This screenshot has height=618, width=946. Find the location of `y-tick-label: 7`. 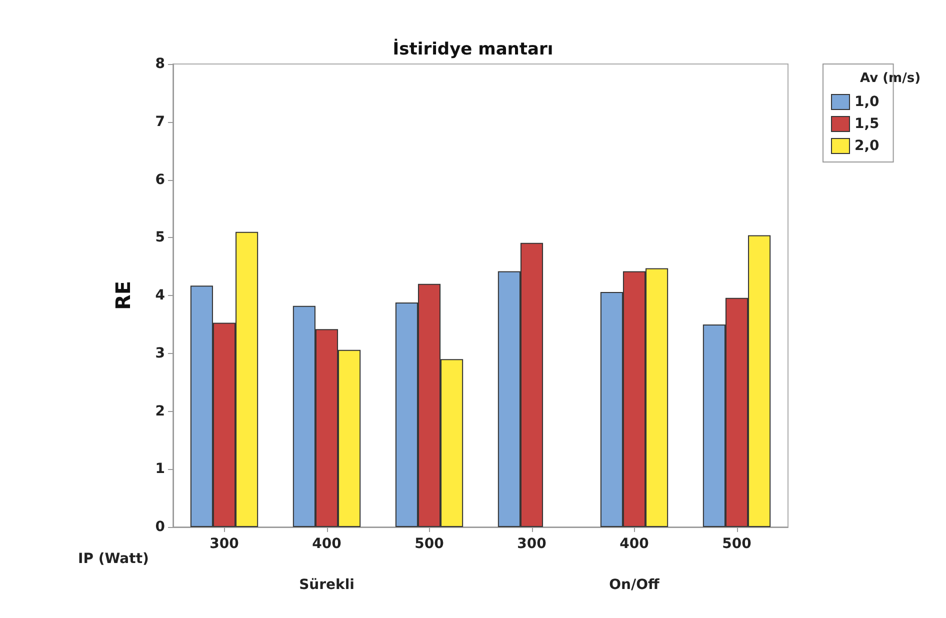

y-tick-label: 7 is located at coordinates (160, 122).